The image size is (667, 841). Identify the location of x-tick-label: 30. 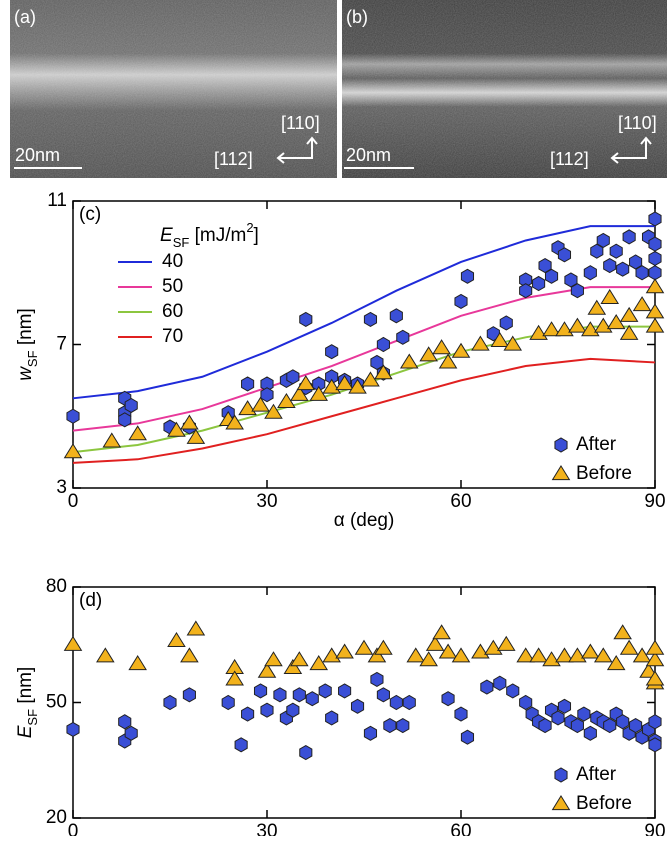
(266, 828).